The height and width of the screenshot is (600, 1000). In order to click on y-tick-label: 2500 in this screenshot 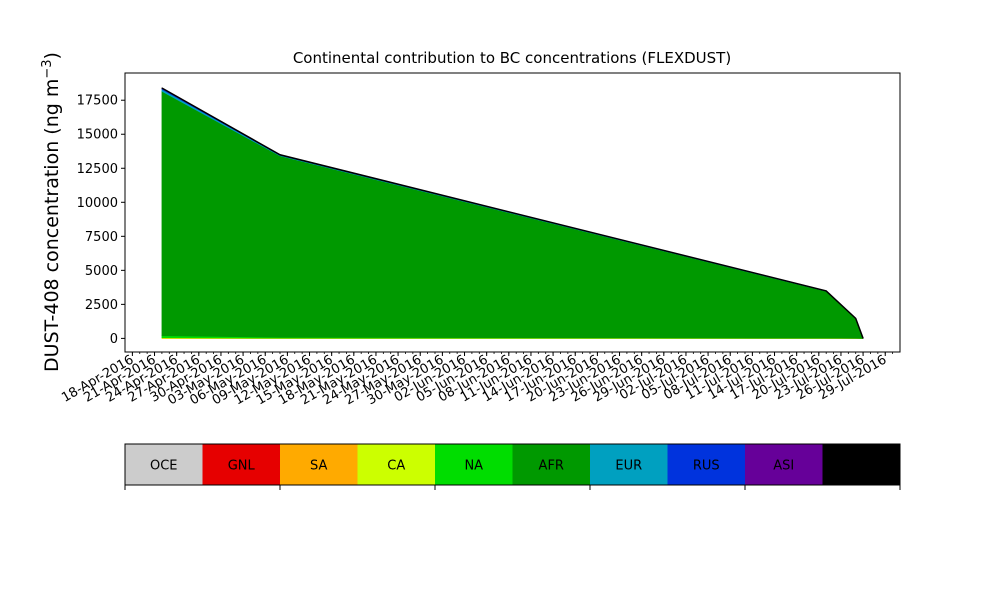, I will do `click(101, 305)`.